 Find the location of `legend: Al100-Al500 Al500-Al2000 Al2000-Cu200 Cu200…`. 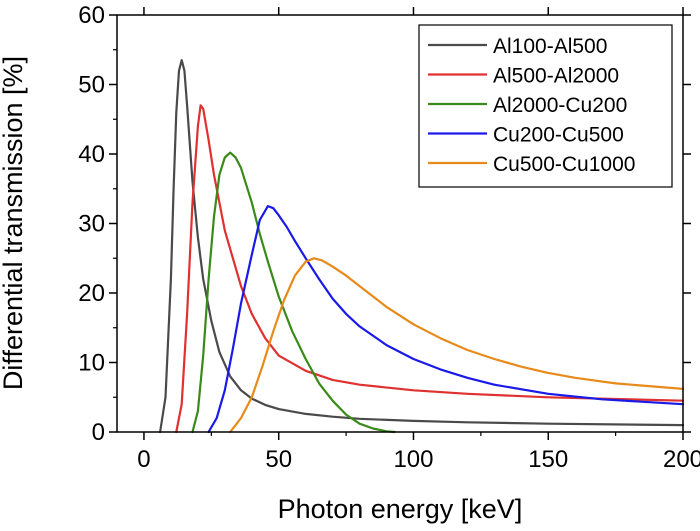

legend: Al100-Al500 Al500-Al2000 Al2000-Cu200 Cu200… is located at coordinates (545, 106).